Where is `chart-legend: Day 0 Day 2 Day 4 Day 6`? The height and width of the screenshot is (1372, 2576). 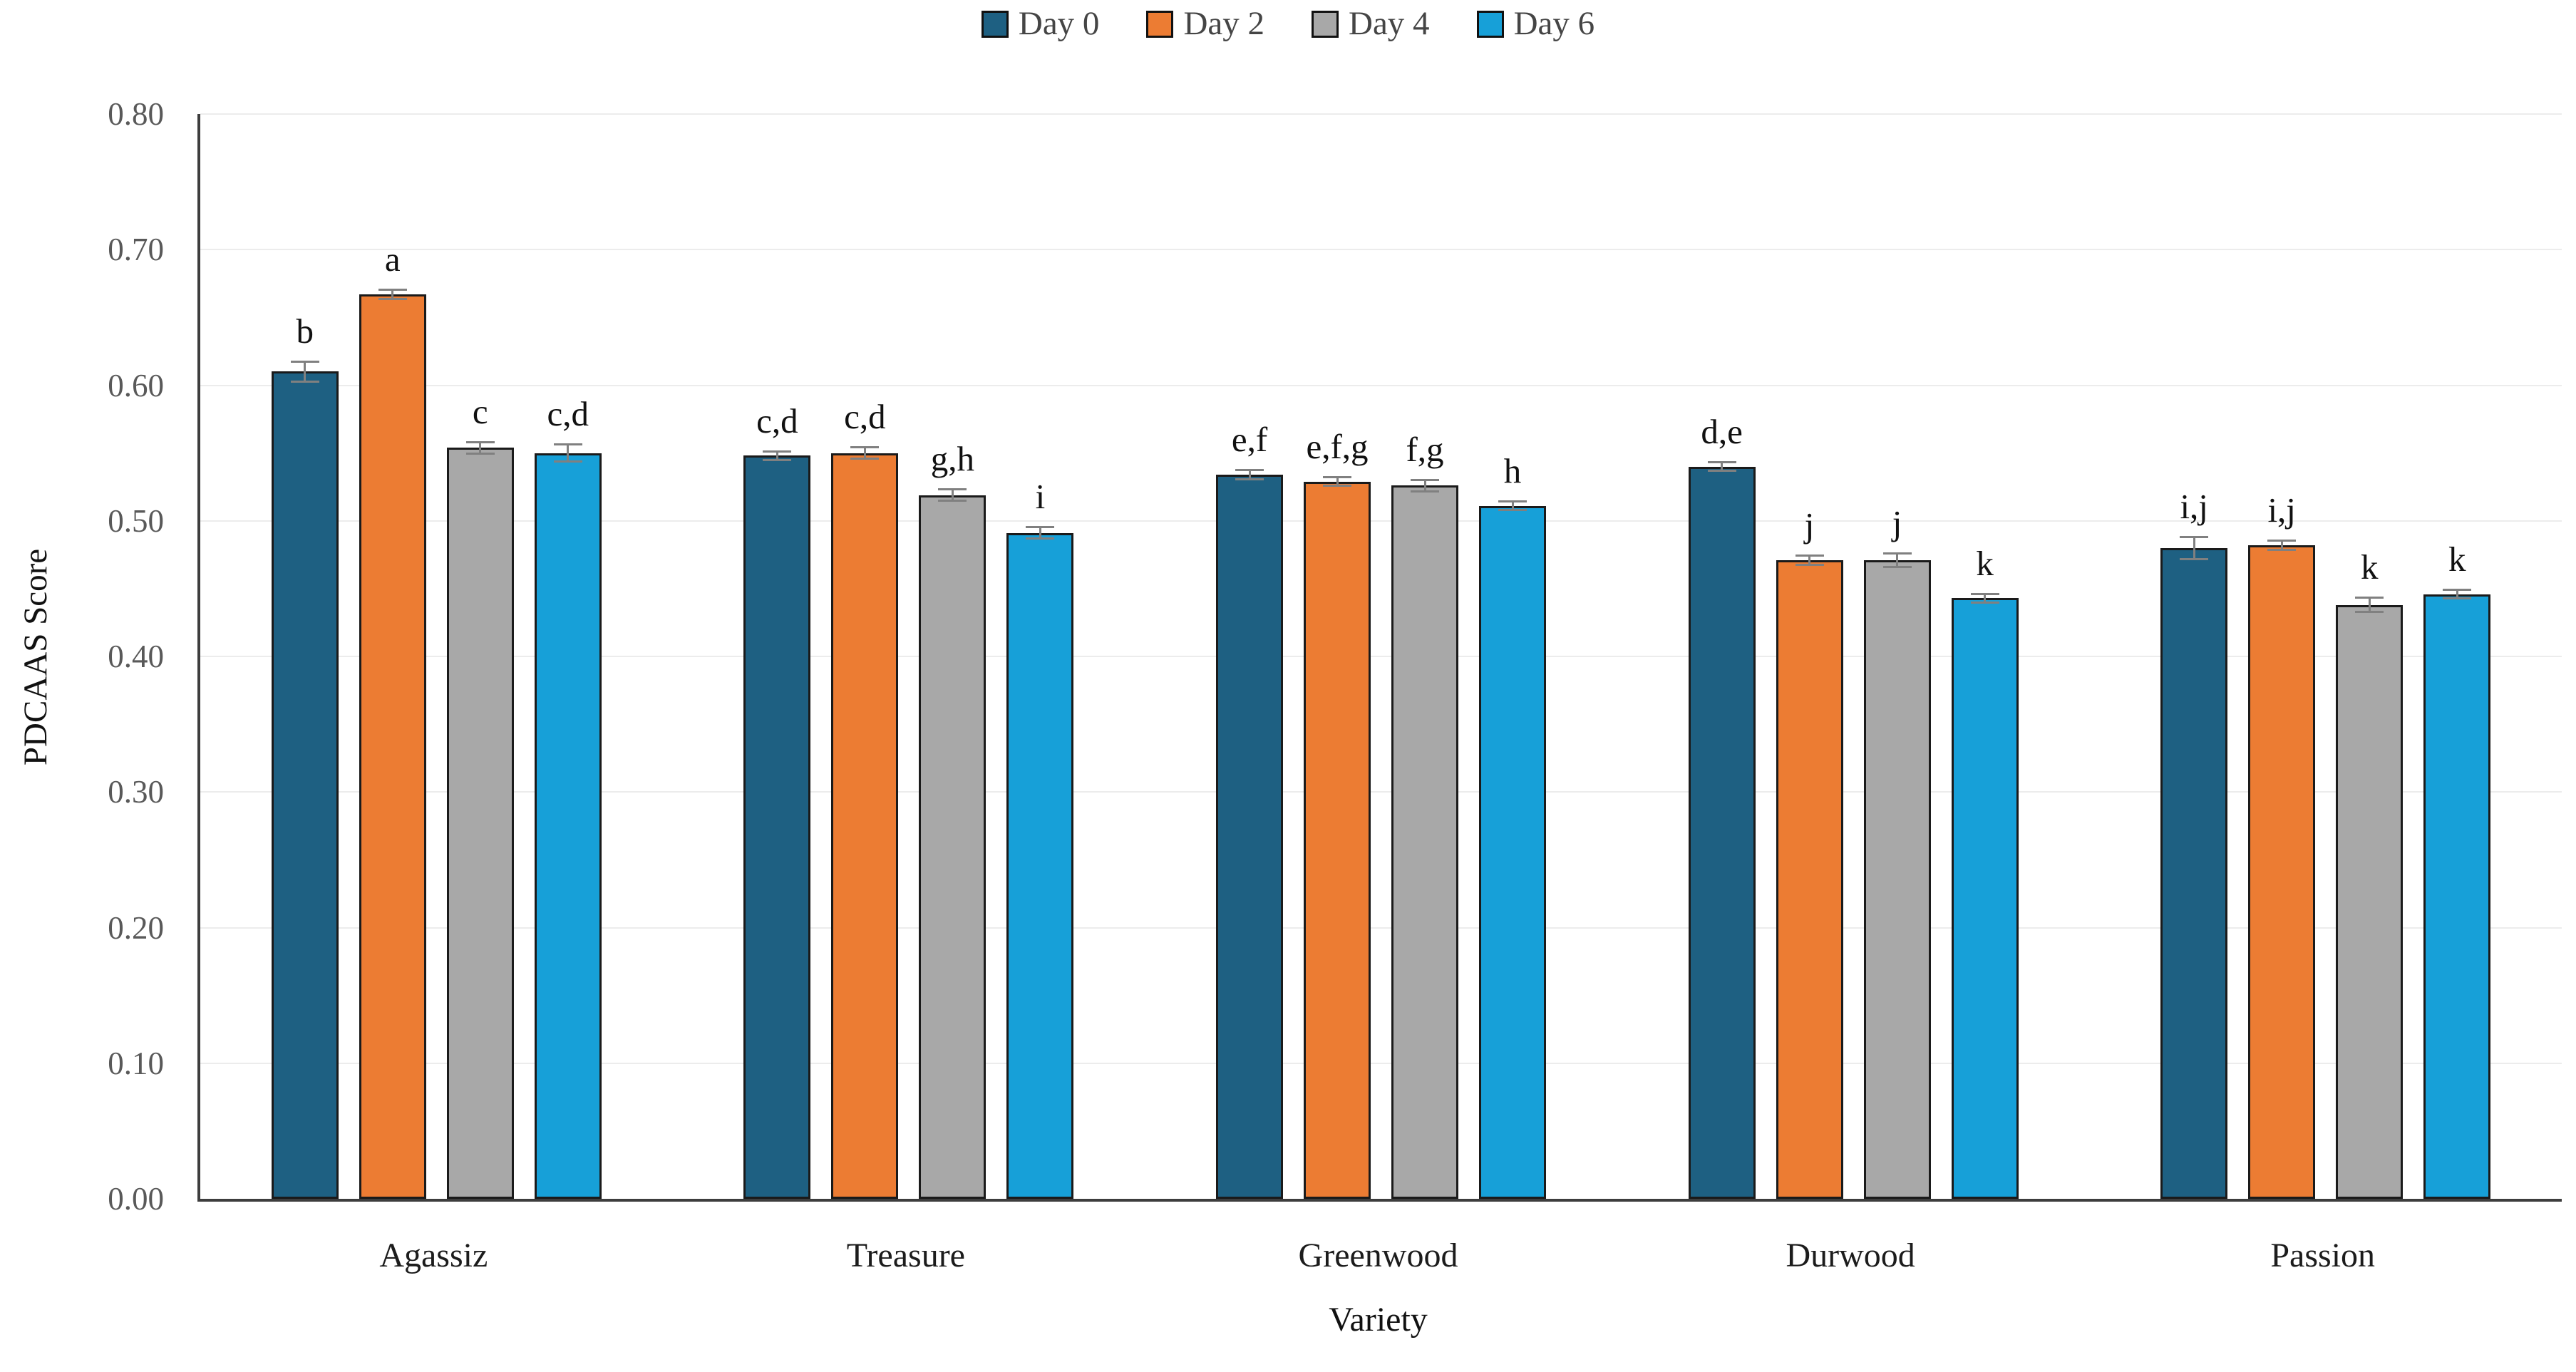 chart-legend: Day 0 Day 2 Day 4 Day 6 is located at coordinates (1288, 24).